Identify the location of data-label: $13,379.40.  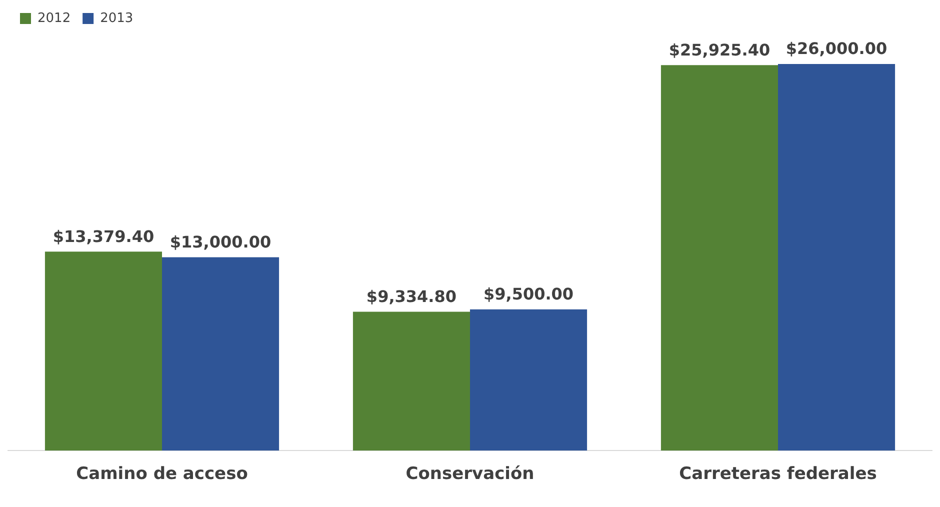
(103, 236).